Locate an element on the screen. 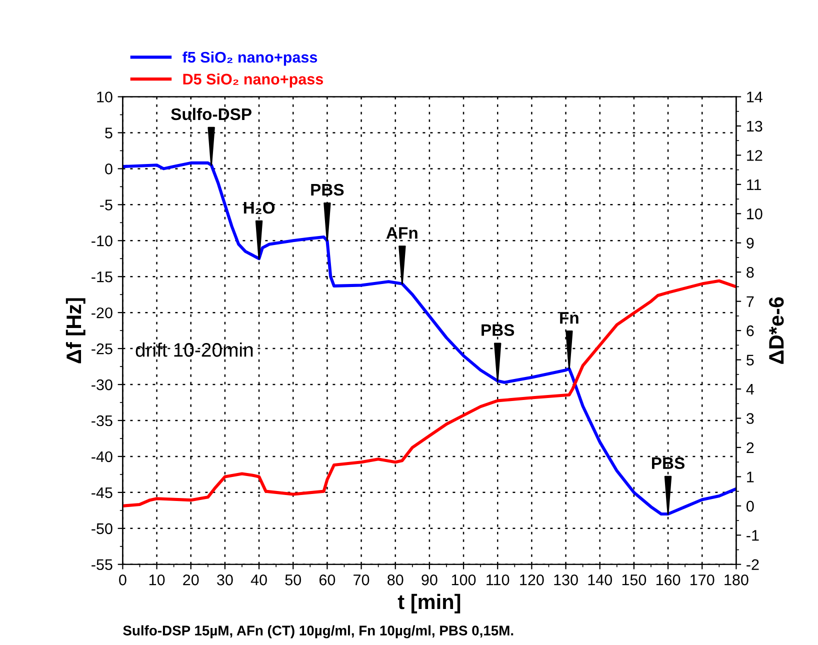 This screenshot has width=818, height=645. annotation: drift 10-20min is located at coordinates (194, 349).